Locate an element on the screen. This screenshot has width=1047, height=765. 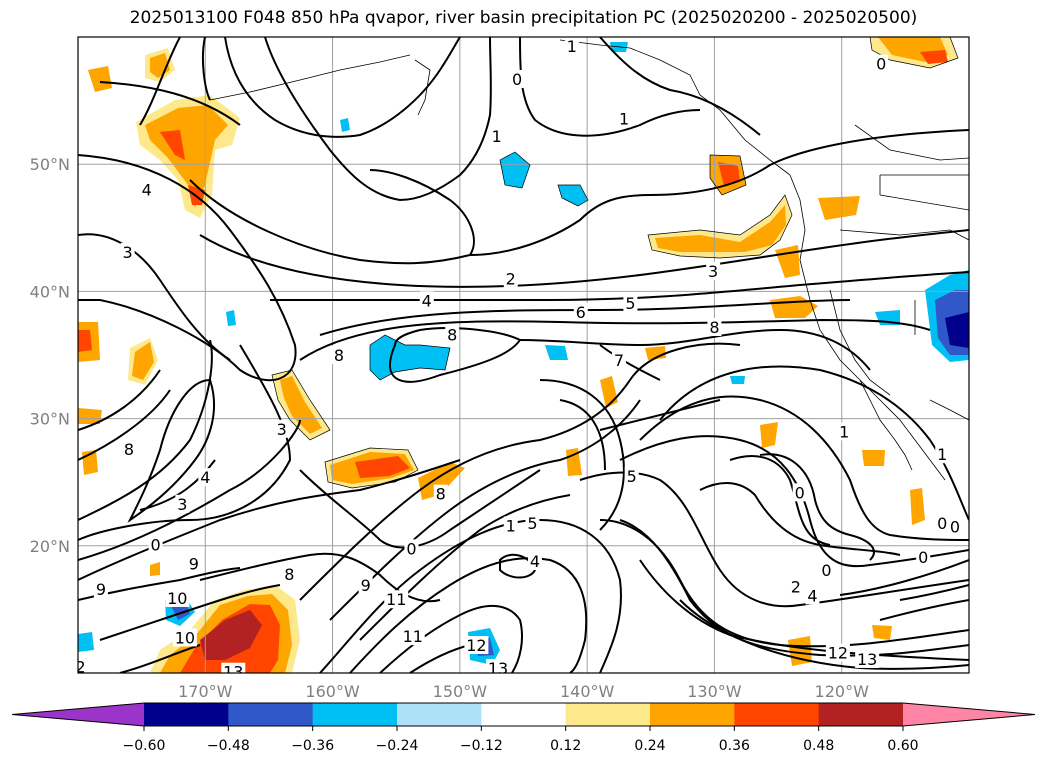
lon-tick-label: 170°W is located at coordinates (205, 691).